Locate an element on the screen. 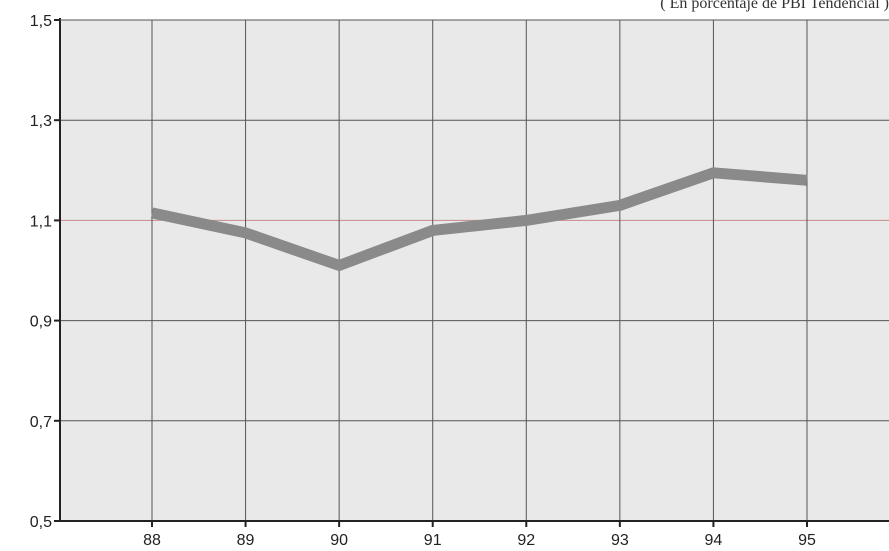 Image resolution: width=889 pixels, height=551 pixels. y-tick-label: 1,3 is located at coordinates (41, 121).